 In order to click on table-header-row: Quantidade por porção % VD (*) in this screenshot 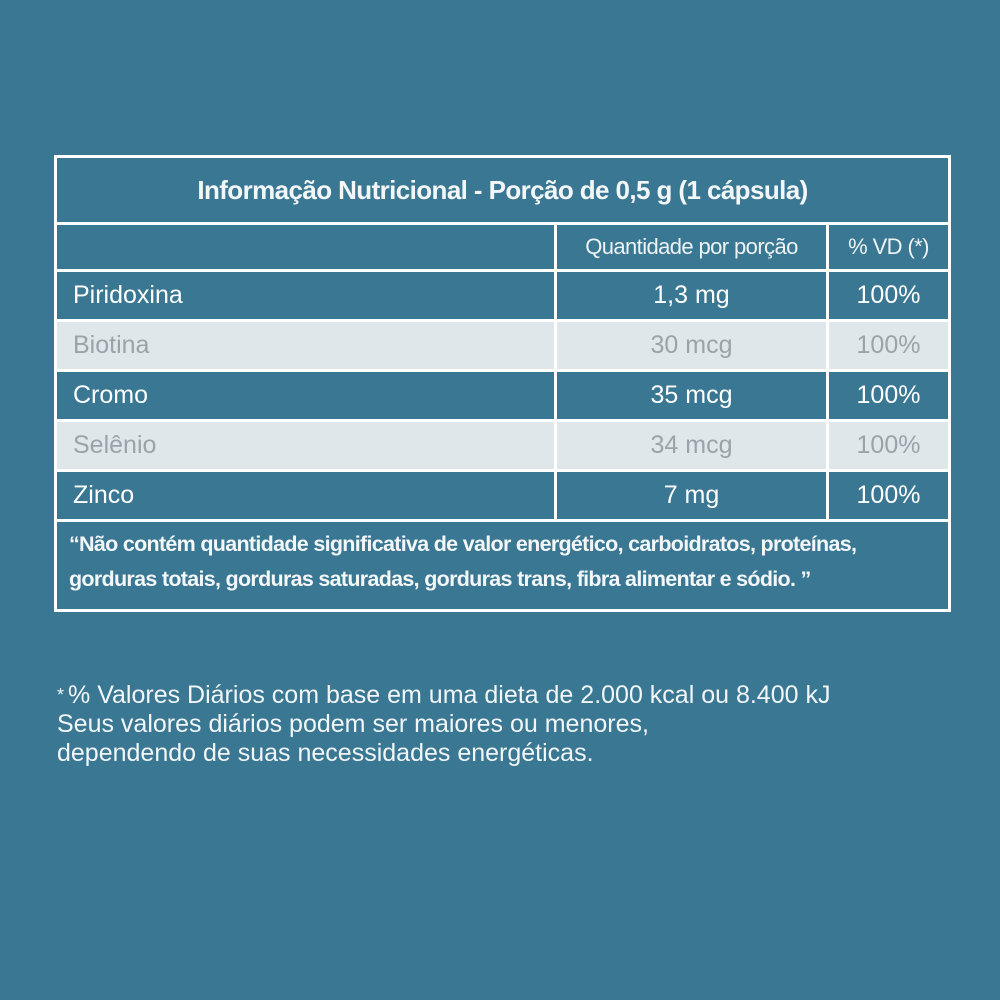, I will do `click(502, 248)`.